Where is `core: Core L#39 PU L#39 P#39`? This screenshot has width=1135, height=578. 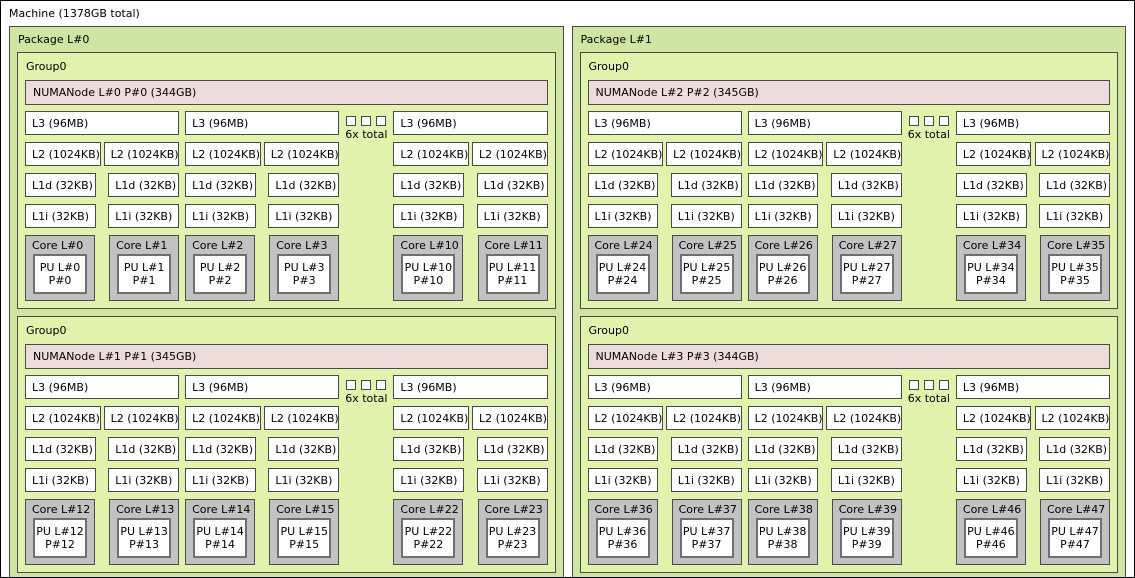 core: Core L#39 PU L#39 P#39 is located at coordinates (866, 532).